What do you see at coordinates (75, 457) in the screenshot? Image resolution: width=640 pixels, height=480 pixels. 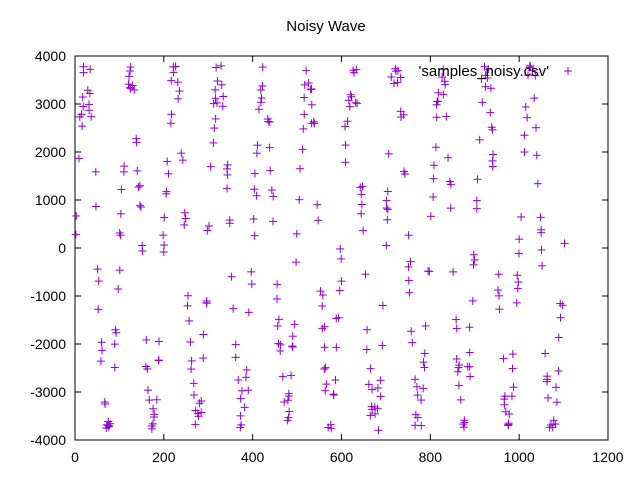 I see `x-tick-label: 0` at bounding box center [75, 457].